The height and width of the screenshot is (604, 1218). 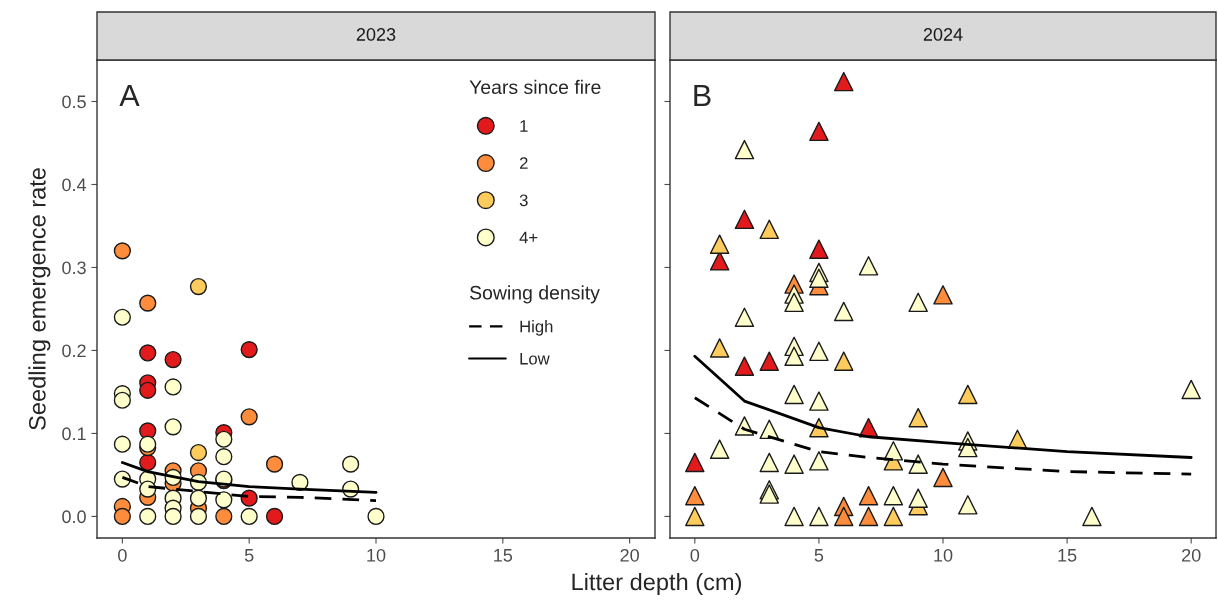 I want to click on y-tick-label: 0.0, so click(x=74, y=517).